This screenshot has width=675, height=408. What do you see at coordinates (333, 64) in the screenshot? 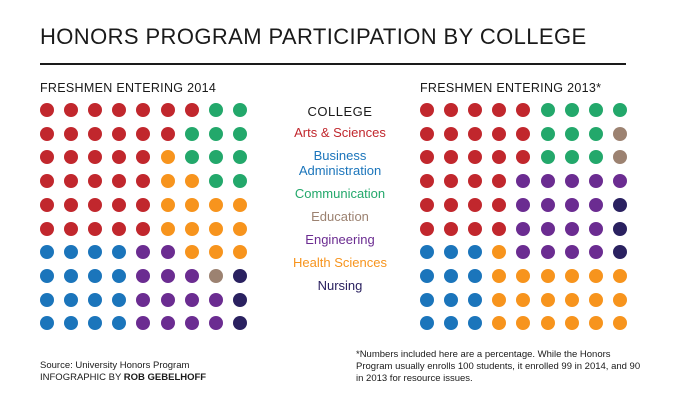
I see `title-divider` at bounding box center [333, 64].